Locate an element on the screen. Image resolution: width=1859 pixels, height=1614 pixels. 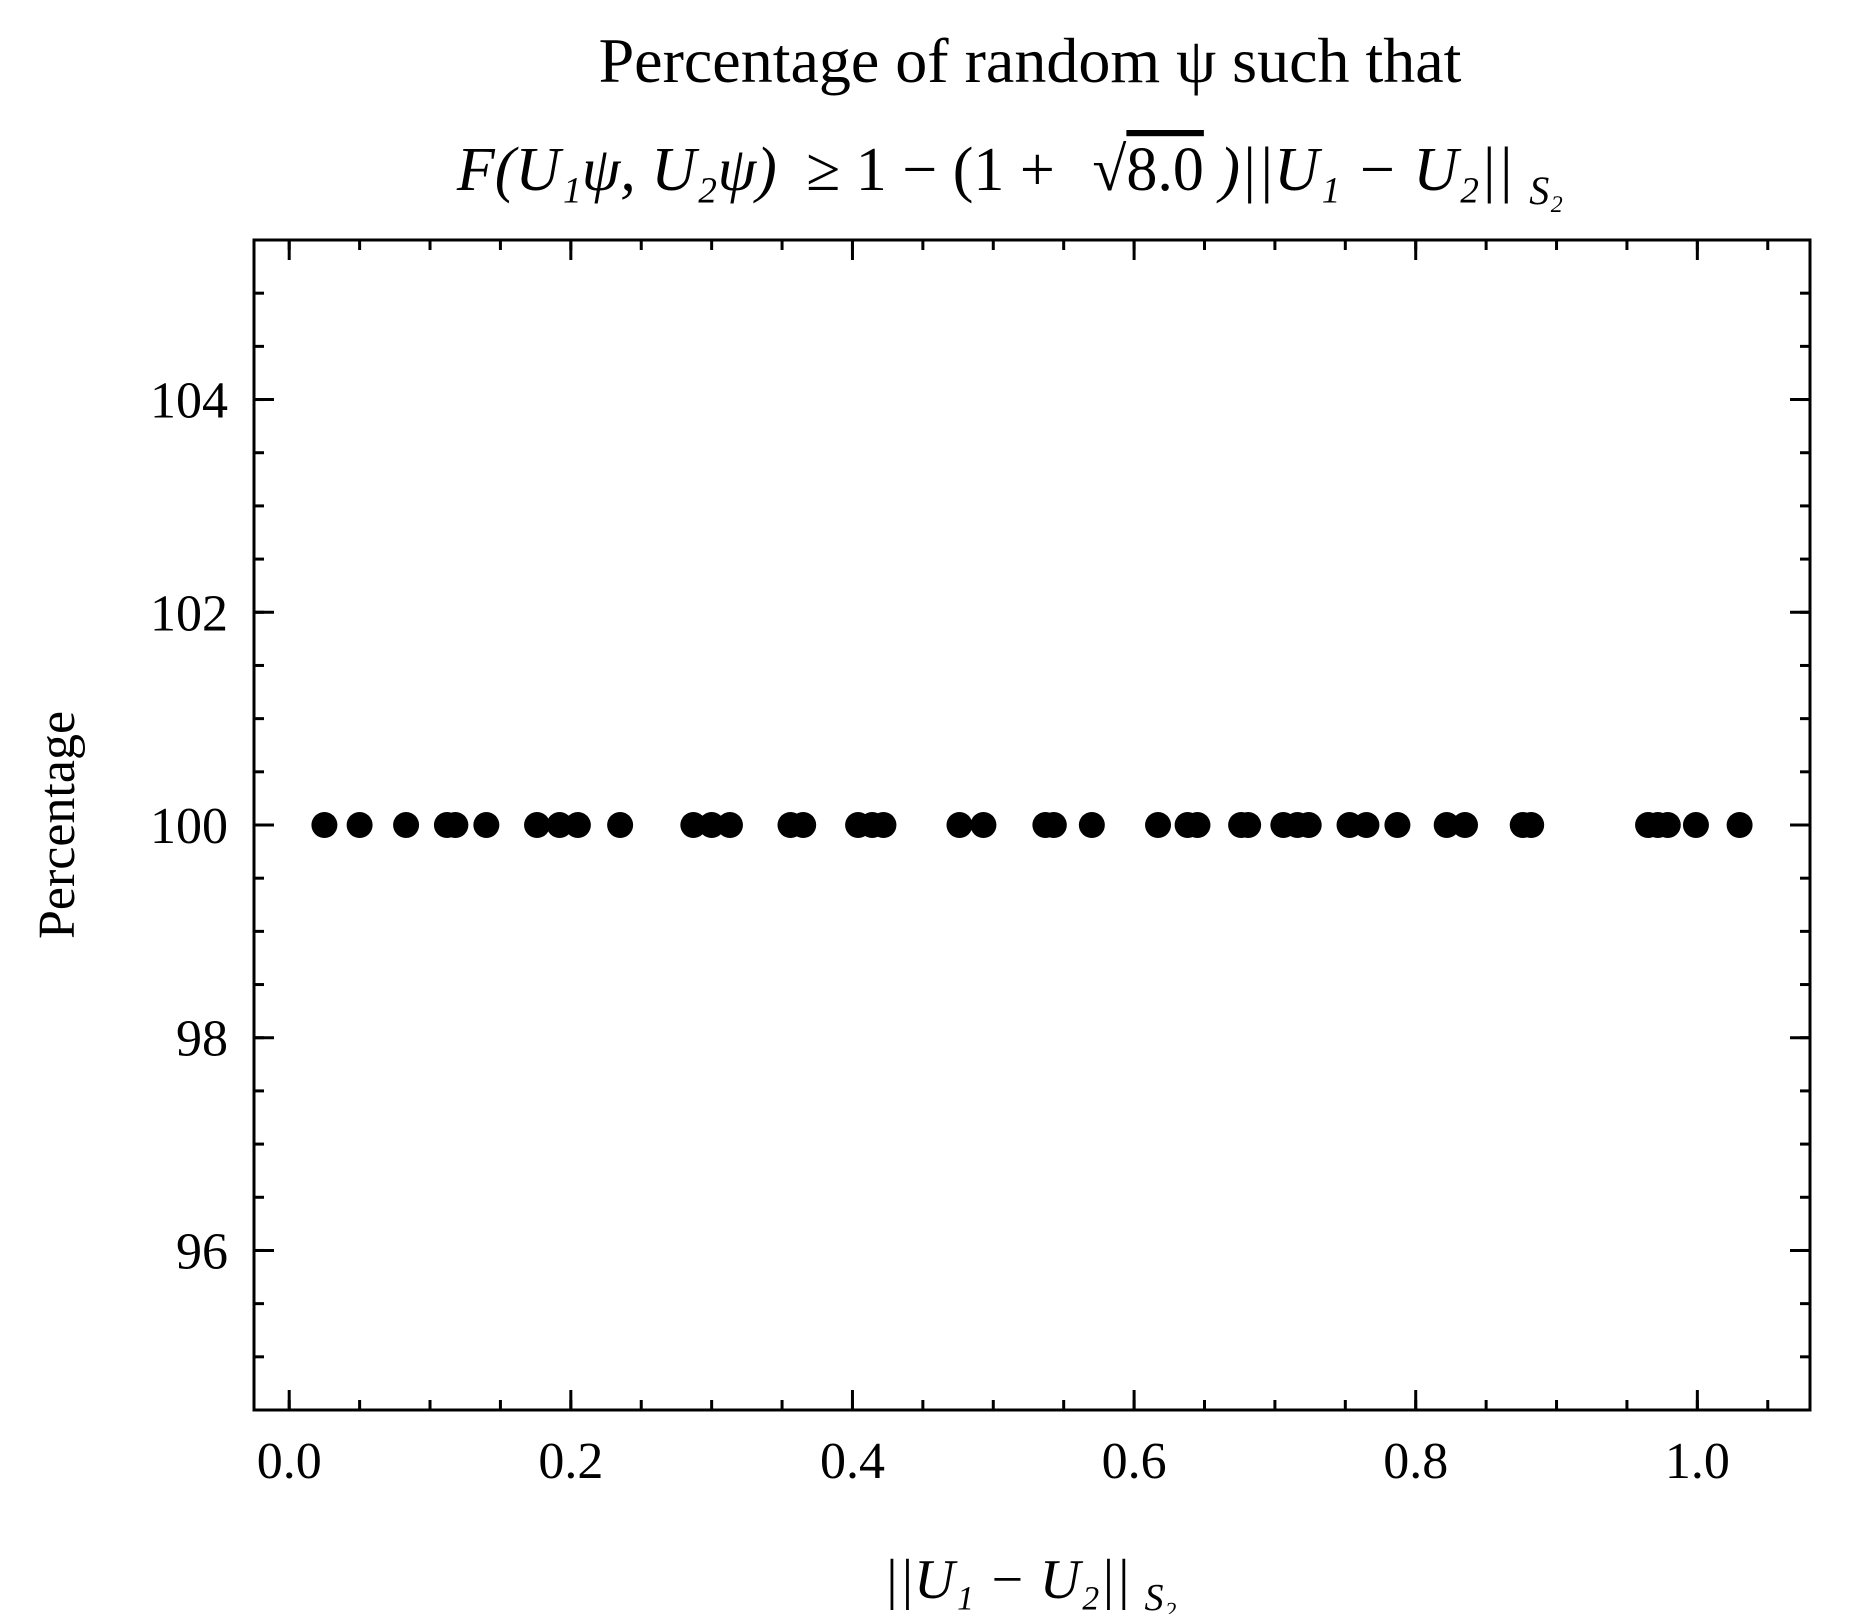
y-axis-label: Percentage is located at coordinates (57, 825).